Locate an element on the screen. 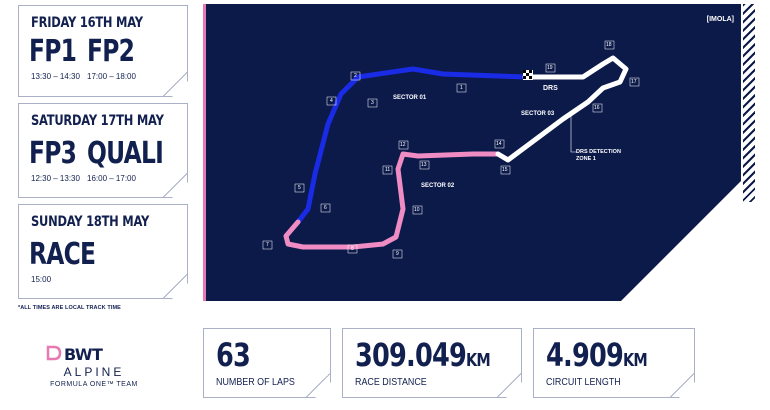 The height and width of the screenshot is (410, 770). turn-4: 4 is located at coordinates (331, 101).